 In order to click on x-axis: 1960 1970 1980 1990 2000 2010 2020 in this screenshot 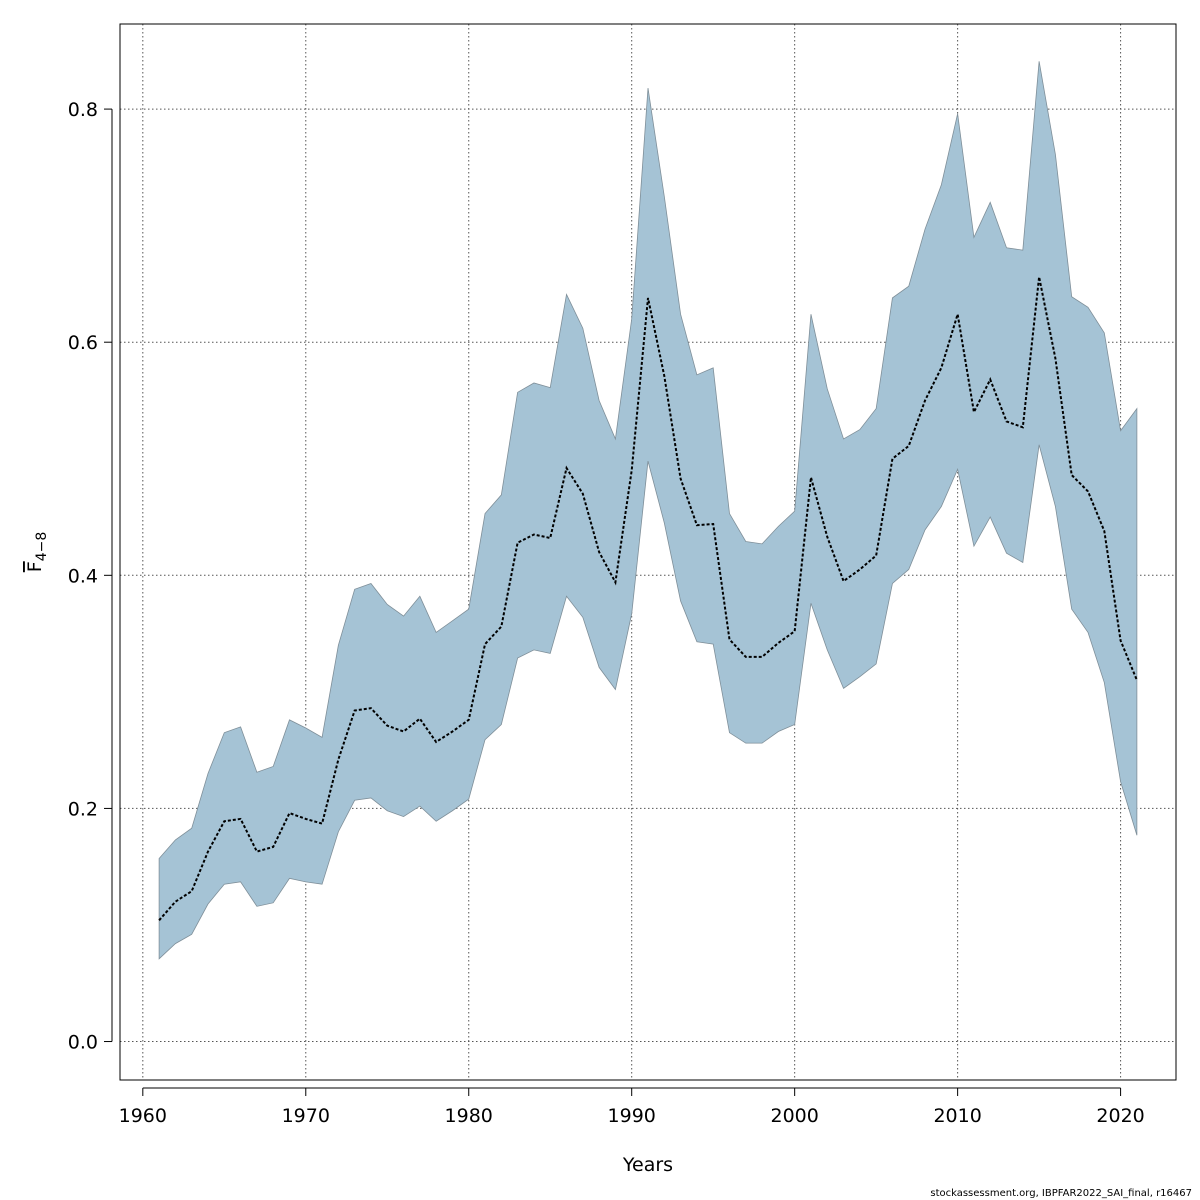, I will do `click(632, 1107)`.